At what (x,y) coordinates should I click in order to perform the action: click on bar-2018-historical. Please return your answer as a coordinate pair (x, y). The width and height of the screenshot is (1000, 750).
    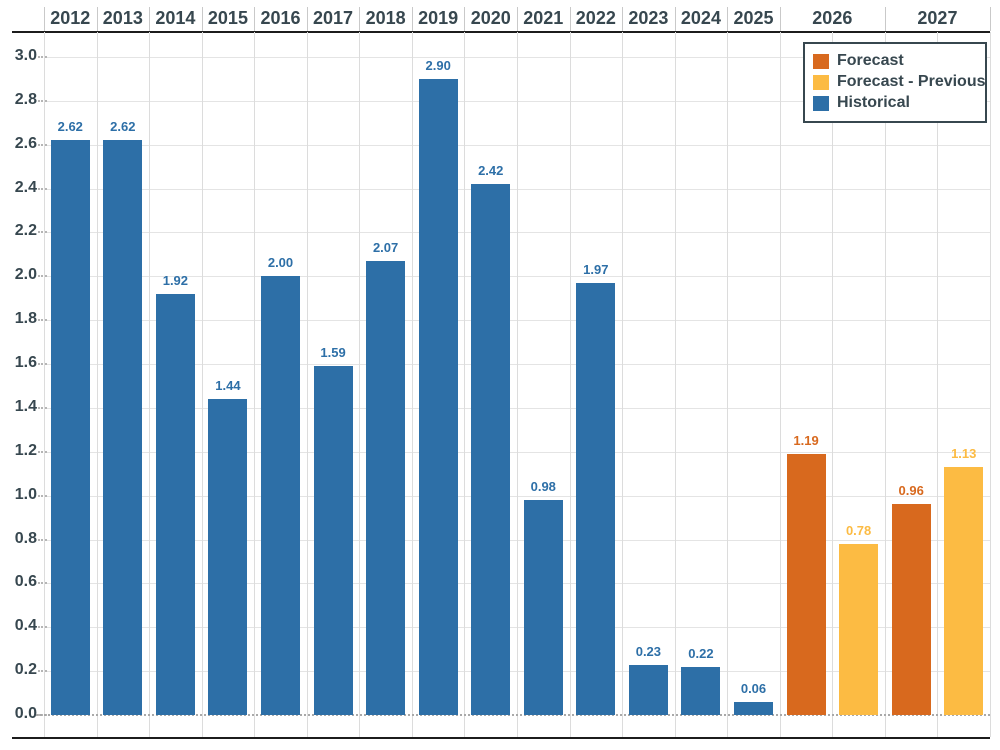
    Looking at the image, I should click on (386, 487).